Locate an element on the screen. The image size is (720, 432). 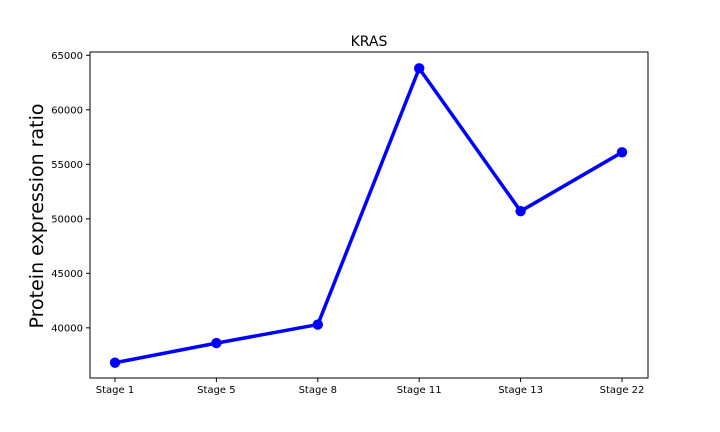
y-tick-label: 50000 is located at coordinates (67, 219).